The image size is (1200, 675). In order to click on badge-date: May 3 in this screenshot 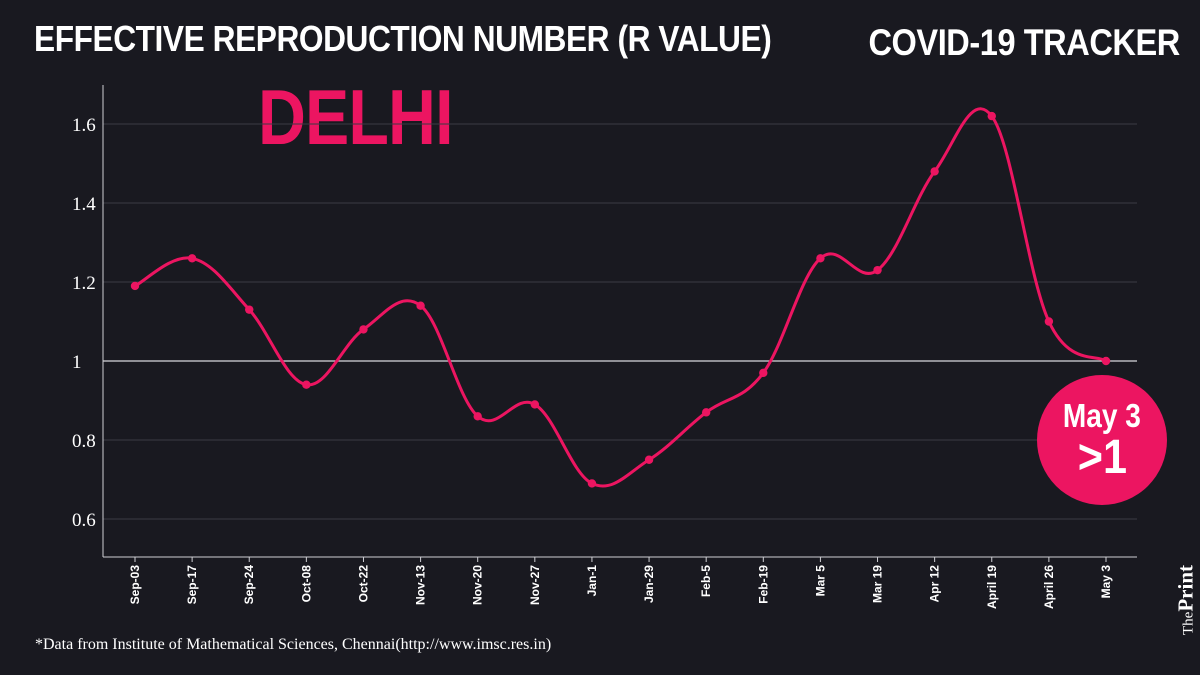, I will do `click(1102, 415)`.